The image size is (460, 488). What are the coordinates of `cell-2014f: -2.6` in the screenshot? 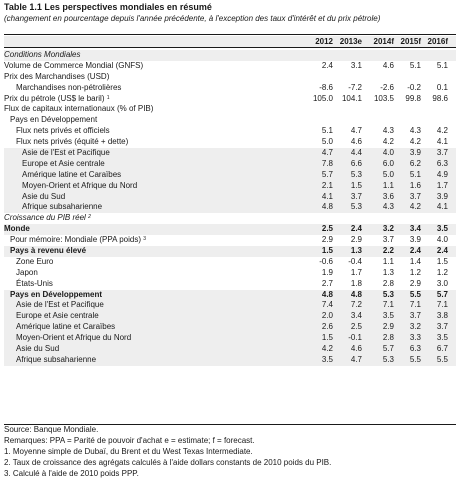 It's located at (387, 87).